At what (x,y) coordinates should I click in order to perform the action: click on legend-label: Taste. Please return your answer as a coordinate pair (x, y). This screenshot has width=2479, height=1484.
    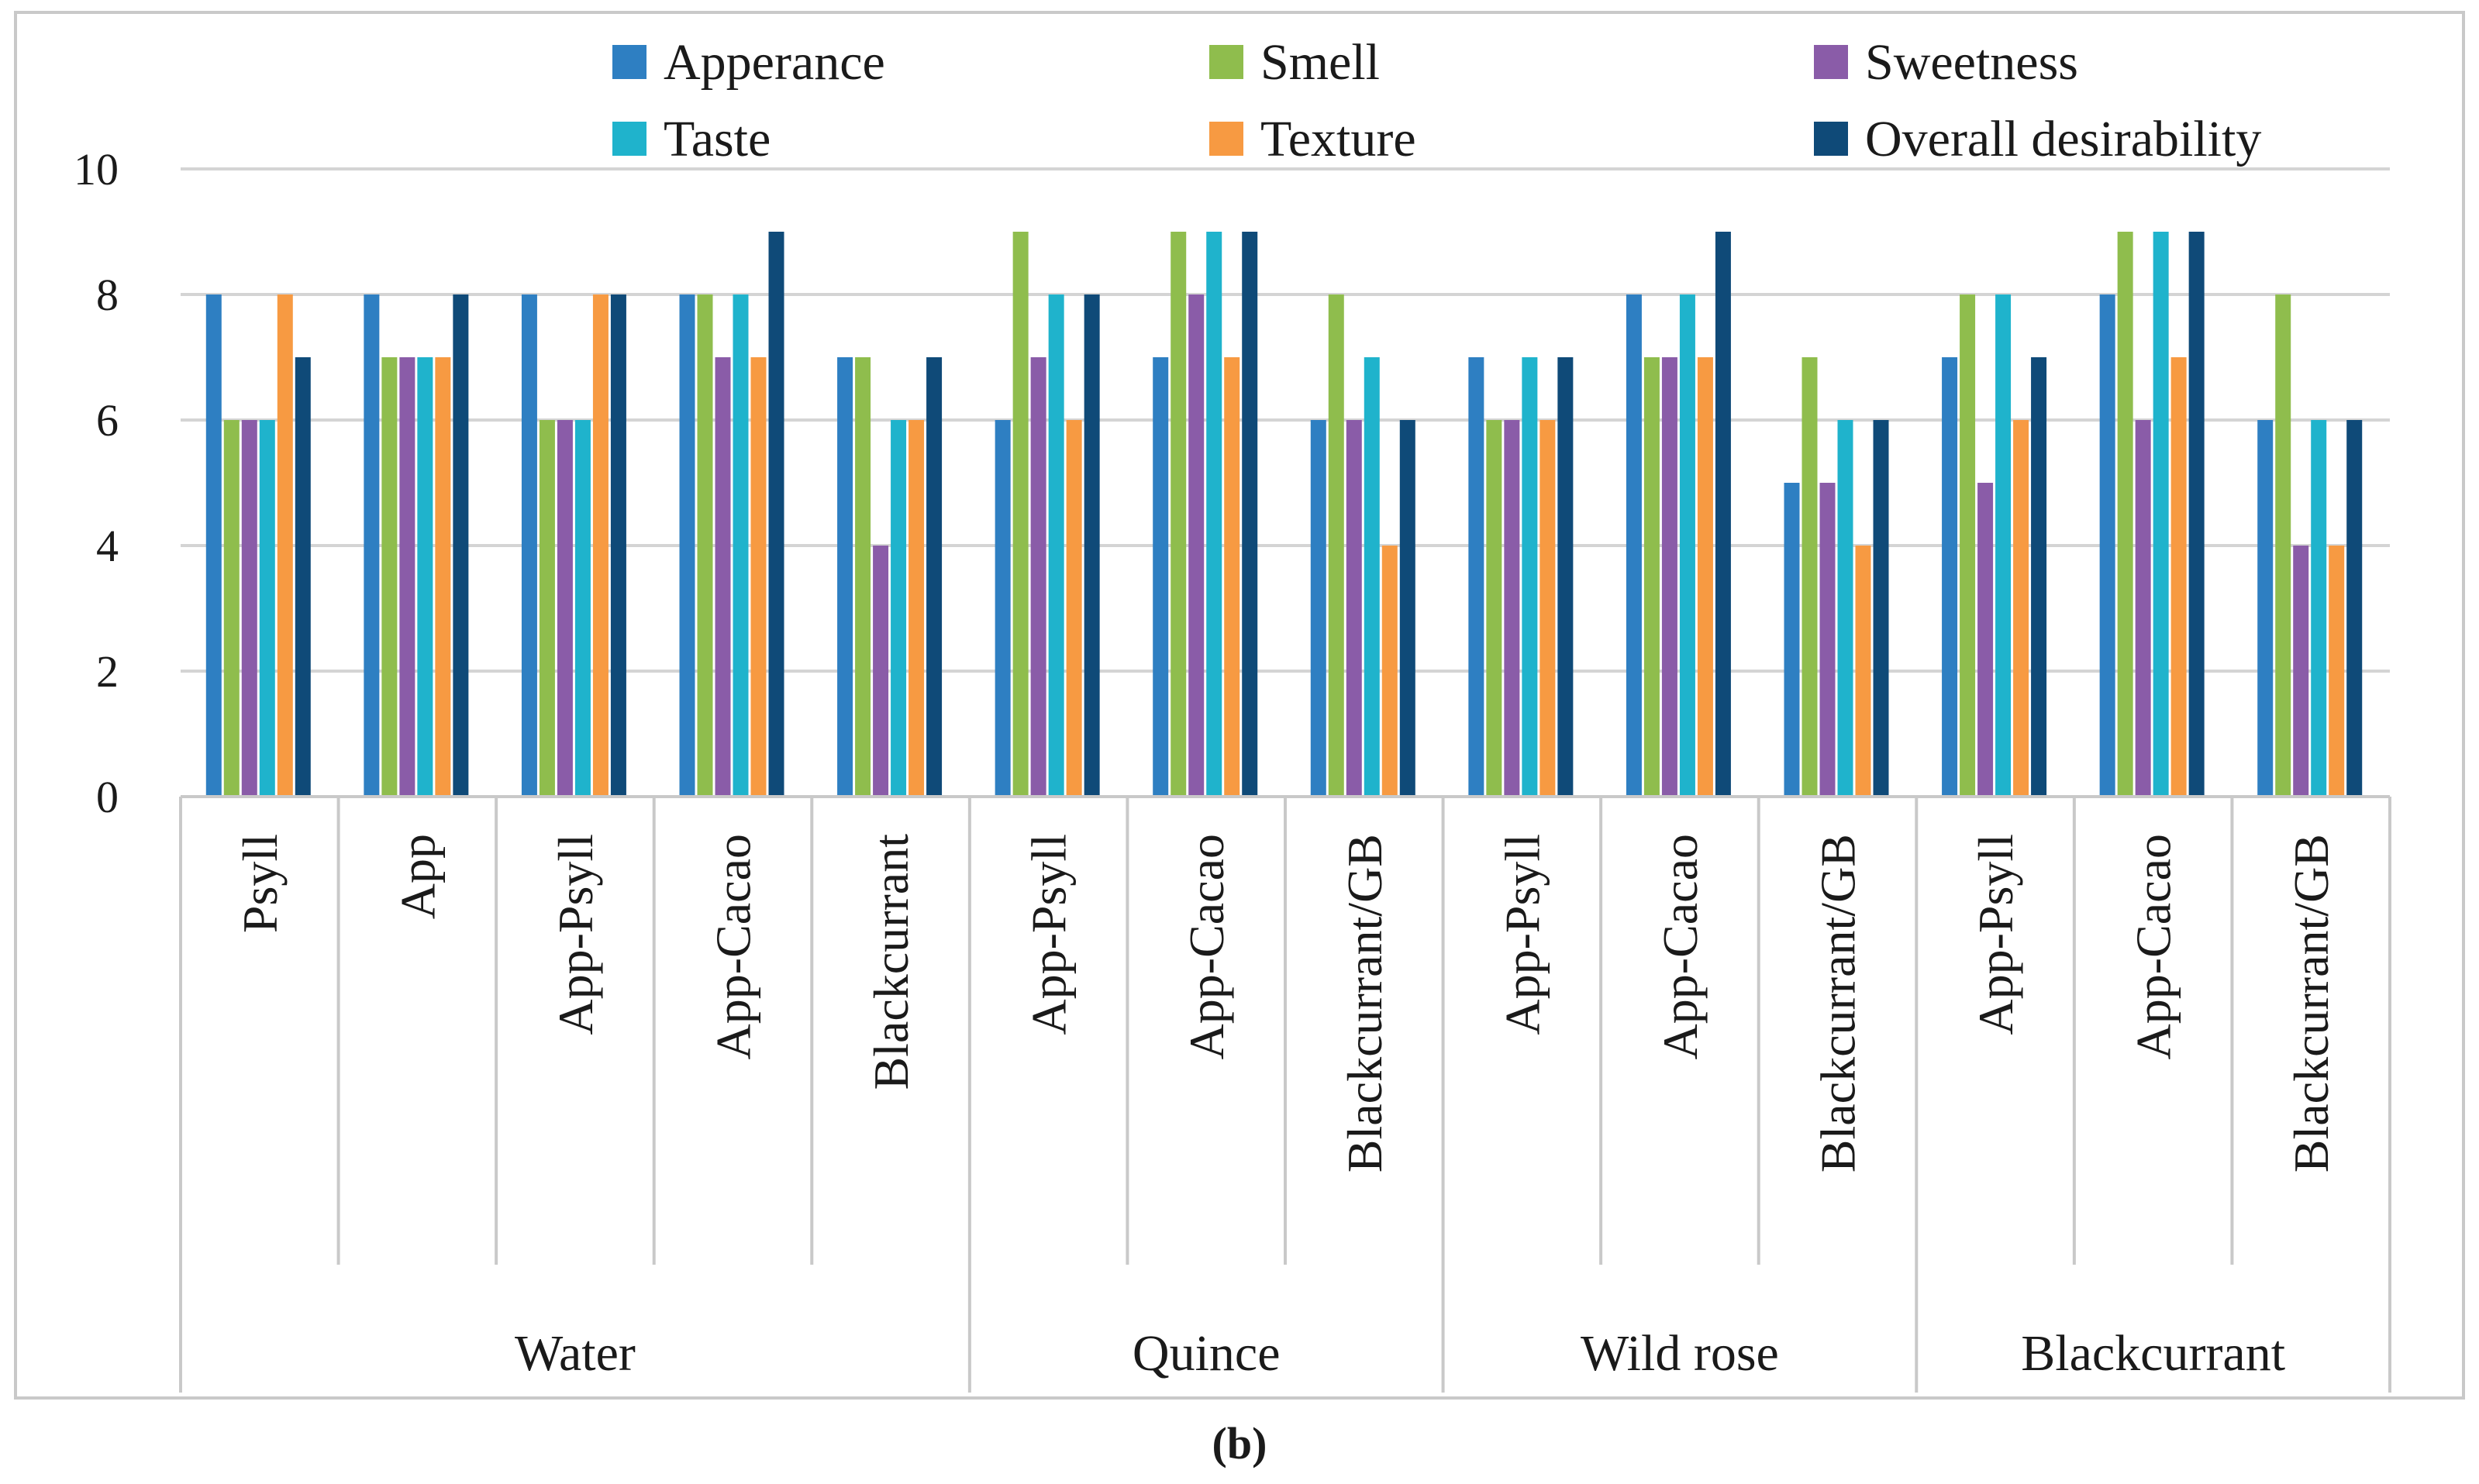
    Looking at the image, I should click on (717, 139).